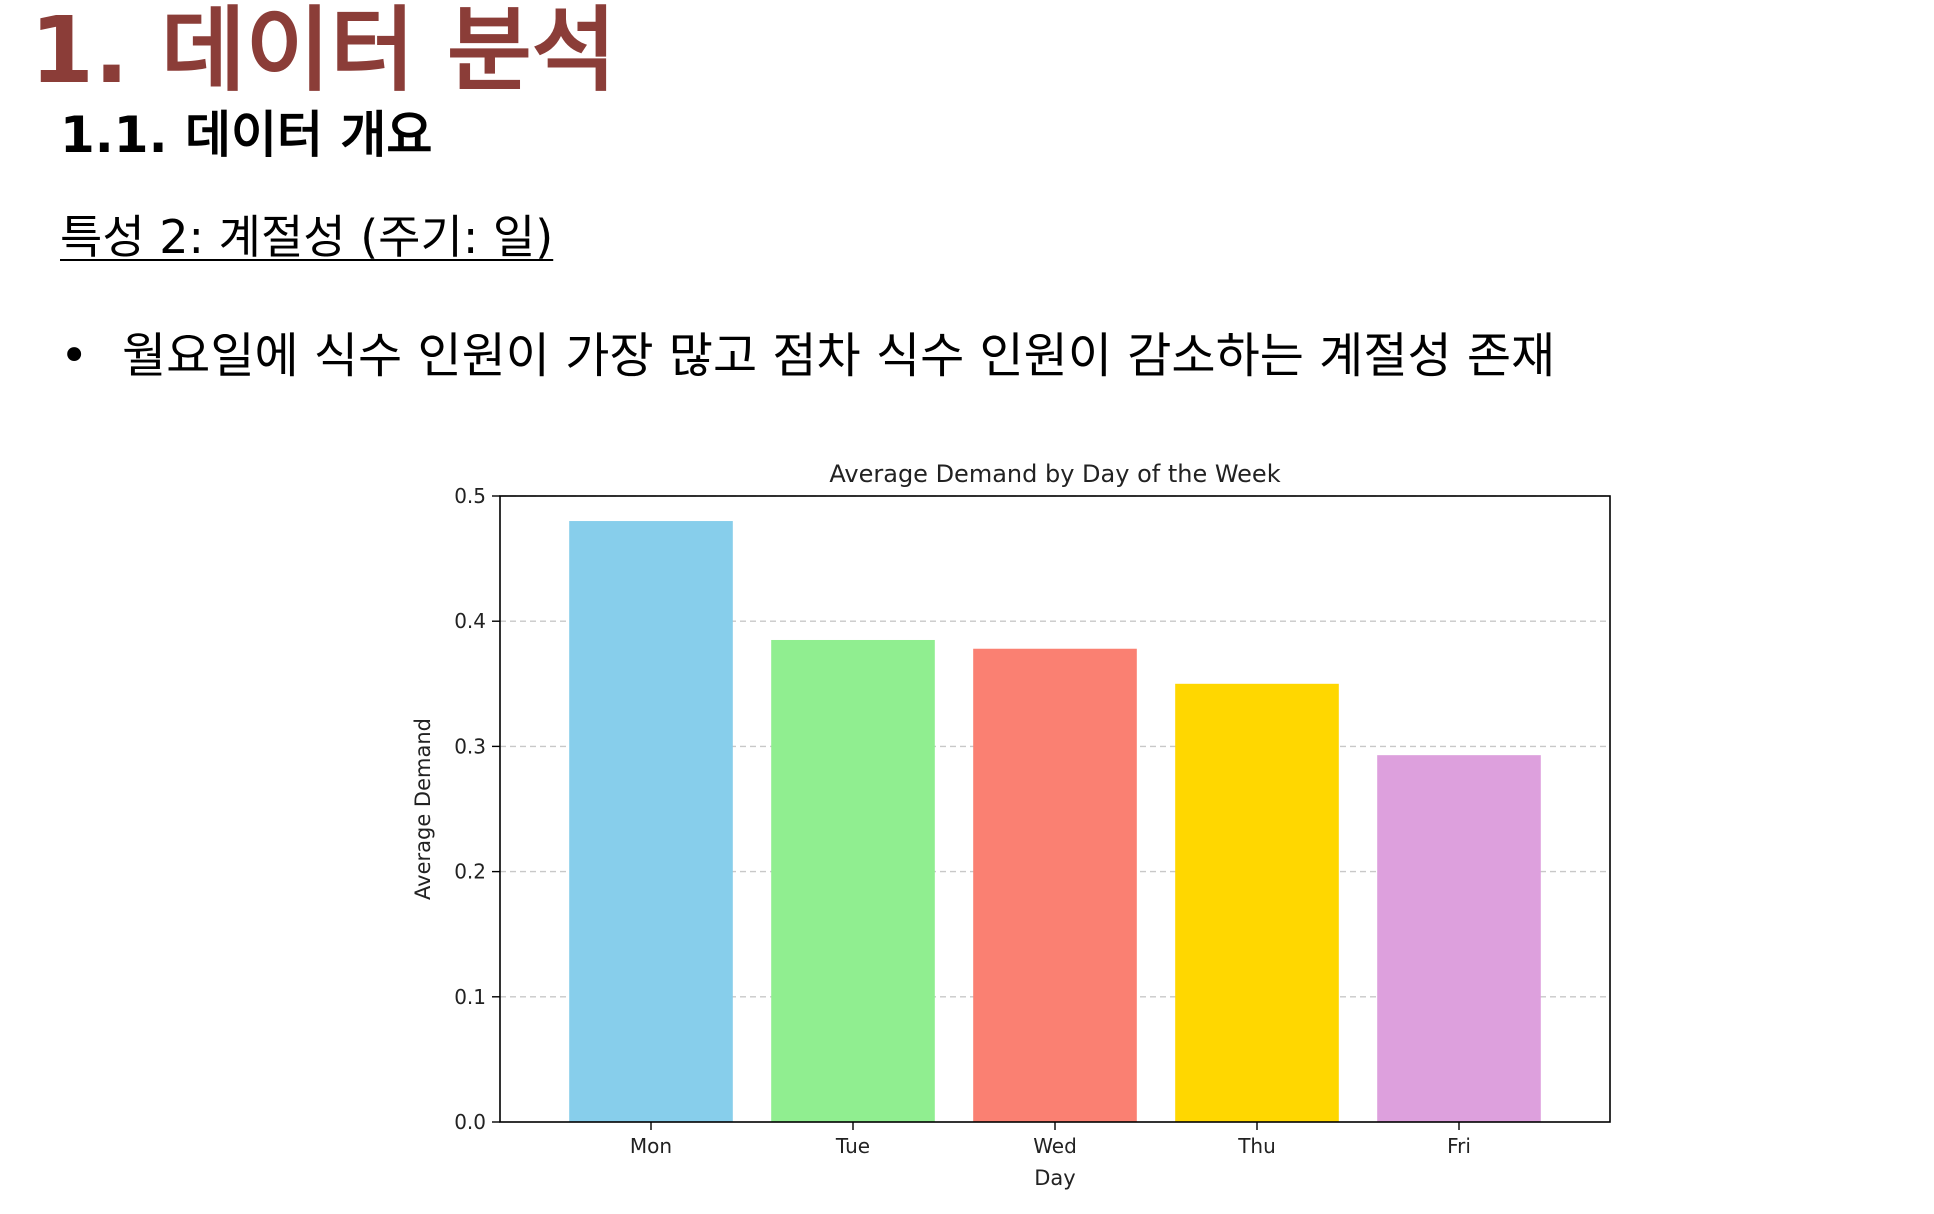  I want to click on bar-wed, so click(1055, 885).